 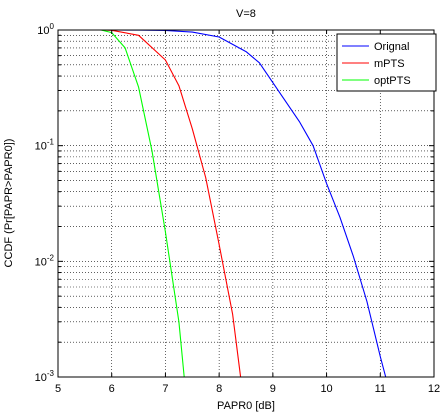 What do you see at coordinates (273, 389) in the screenshot?
I see `x-tick-label: 9` at bounding box center [273, 389].